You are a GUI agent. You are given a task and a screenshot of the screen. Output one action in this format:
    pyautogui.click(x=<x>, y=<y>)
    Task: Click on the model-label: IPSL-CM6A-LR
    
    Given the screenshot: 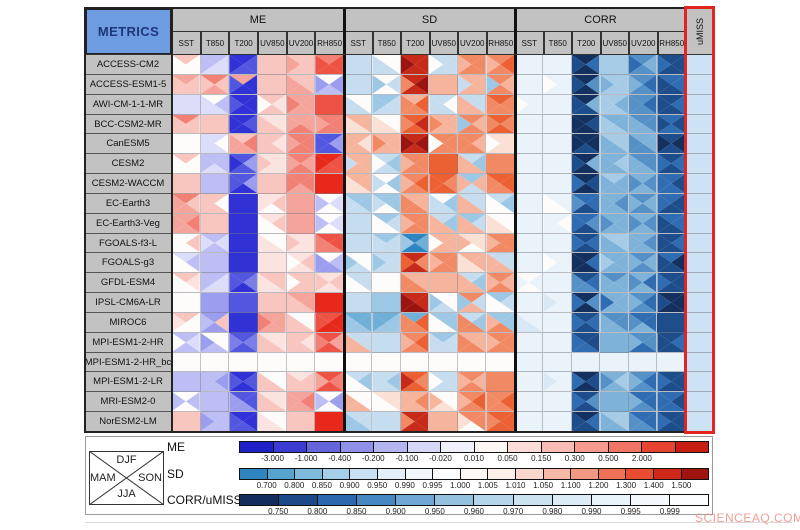 What is the action you would take?
    pyautogui.click(x=128, y=303)
    